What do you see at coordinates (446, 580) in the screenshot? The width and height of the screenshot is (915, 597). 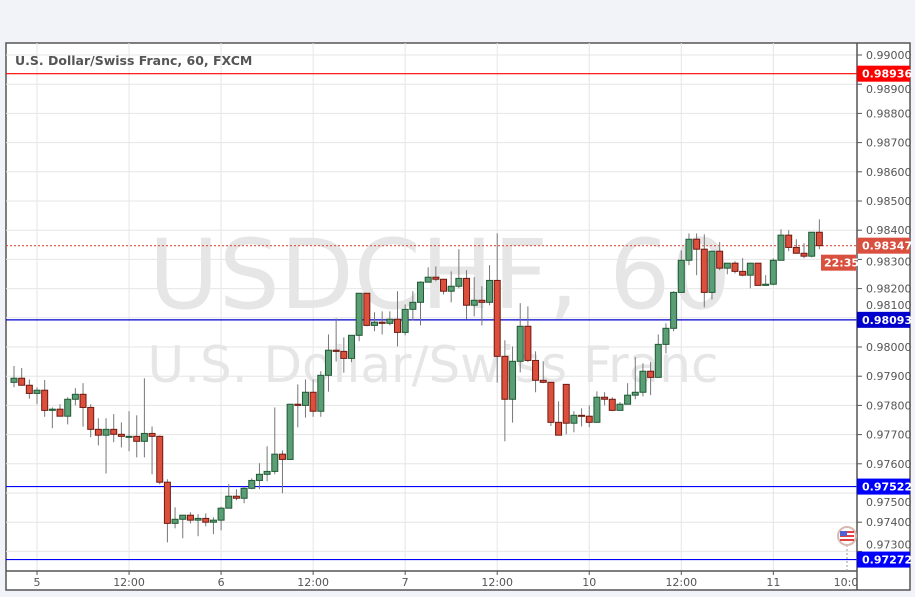 I see `time-axis: 5 12:00 6 12:00 7 12:00 10 12:00 11 10:0` at bounding box center [446, 580].